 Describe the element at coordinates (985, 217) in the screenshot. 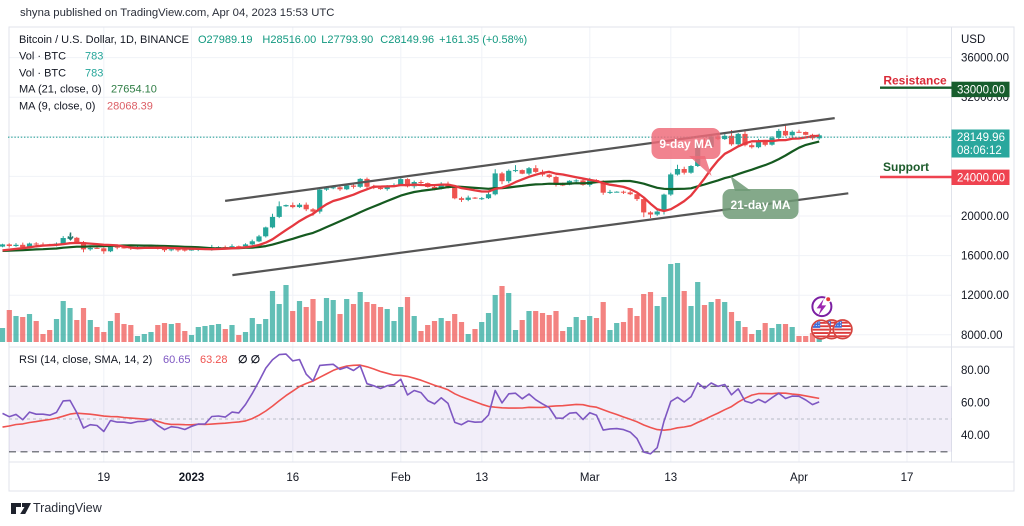

I see `svg-text: 20000.00` at that location.